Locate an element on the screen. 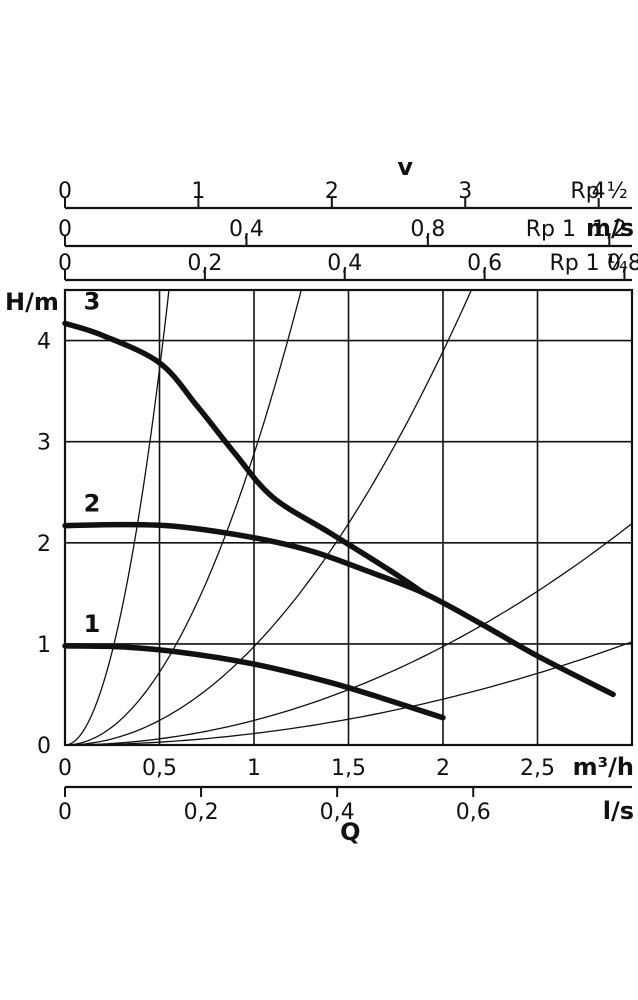 The width and height of the screenshot is (638, 1000). axis-tick-label-rp_1_quarter: 0,6 is located at coordinates (484, 263).